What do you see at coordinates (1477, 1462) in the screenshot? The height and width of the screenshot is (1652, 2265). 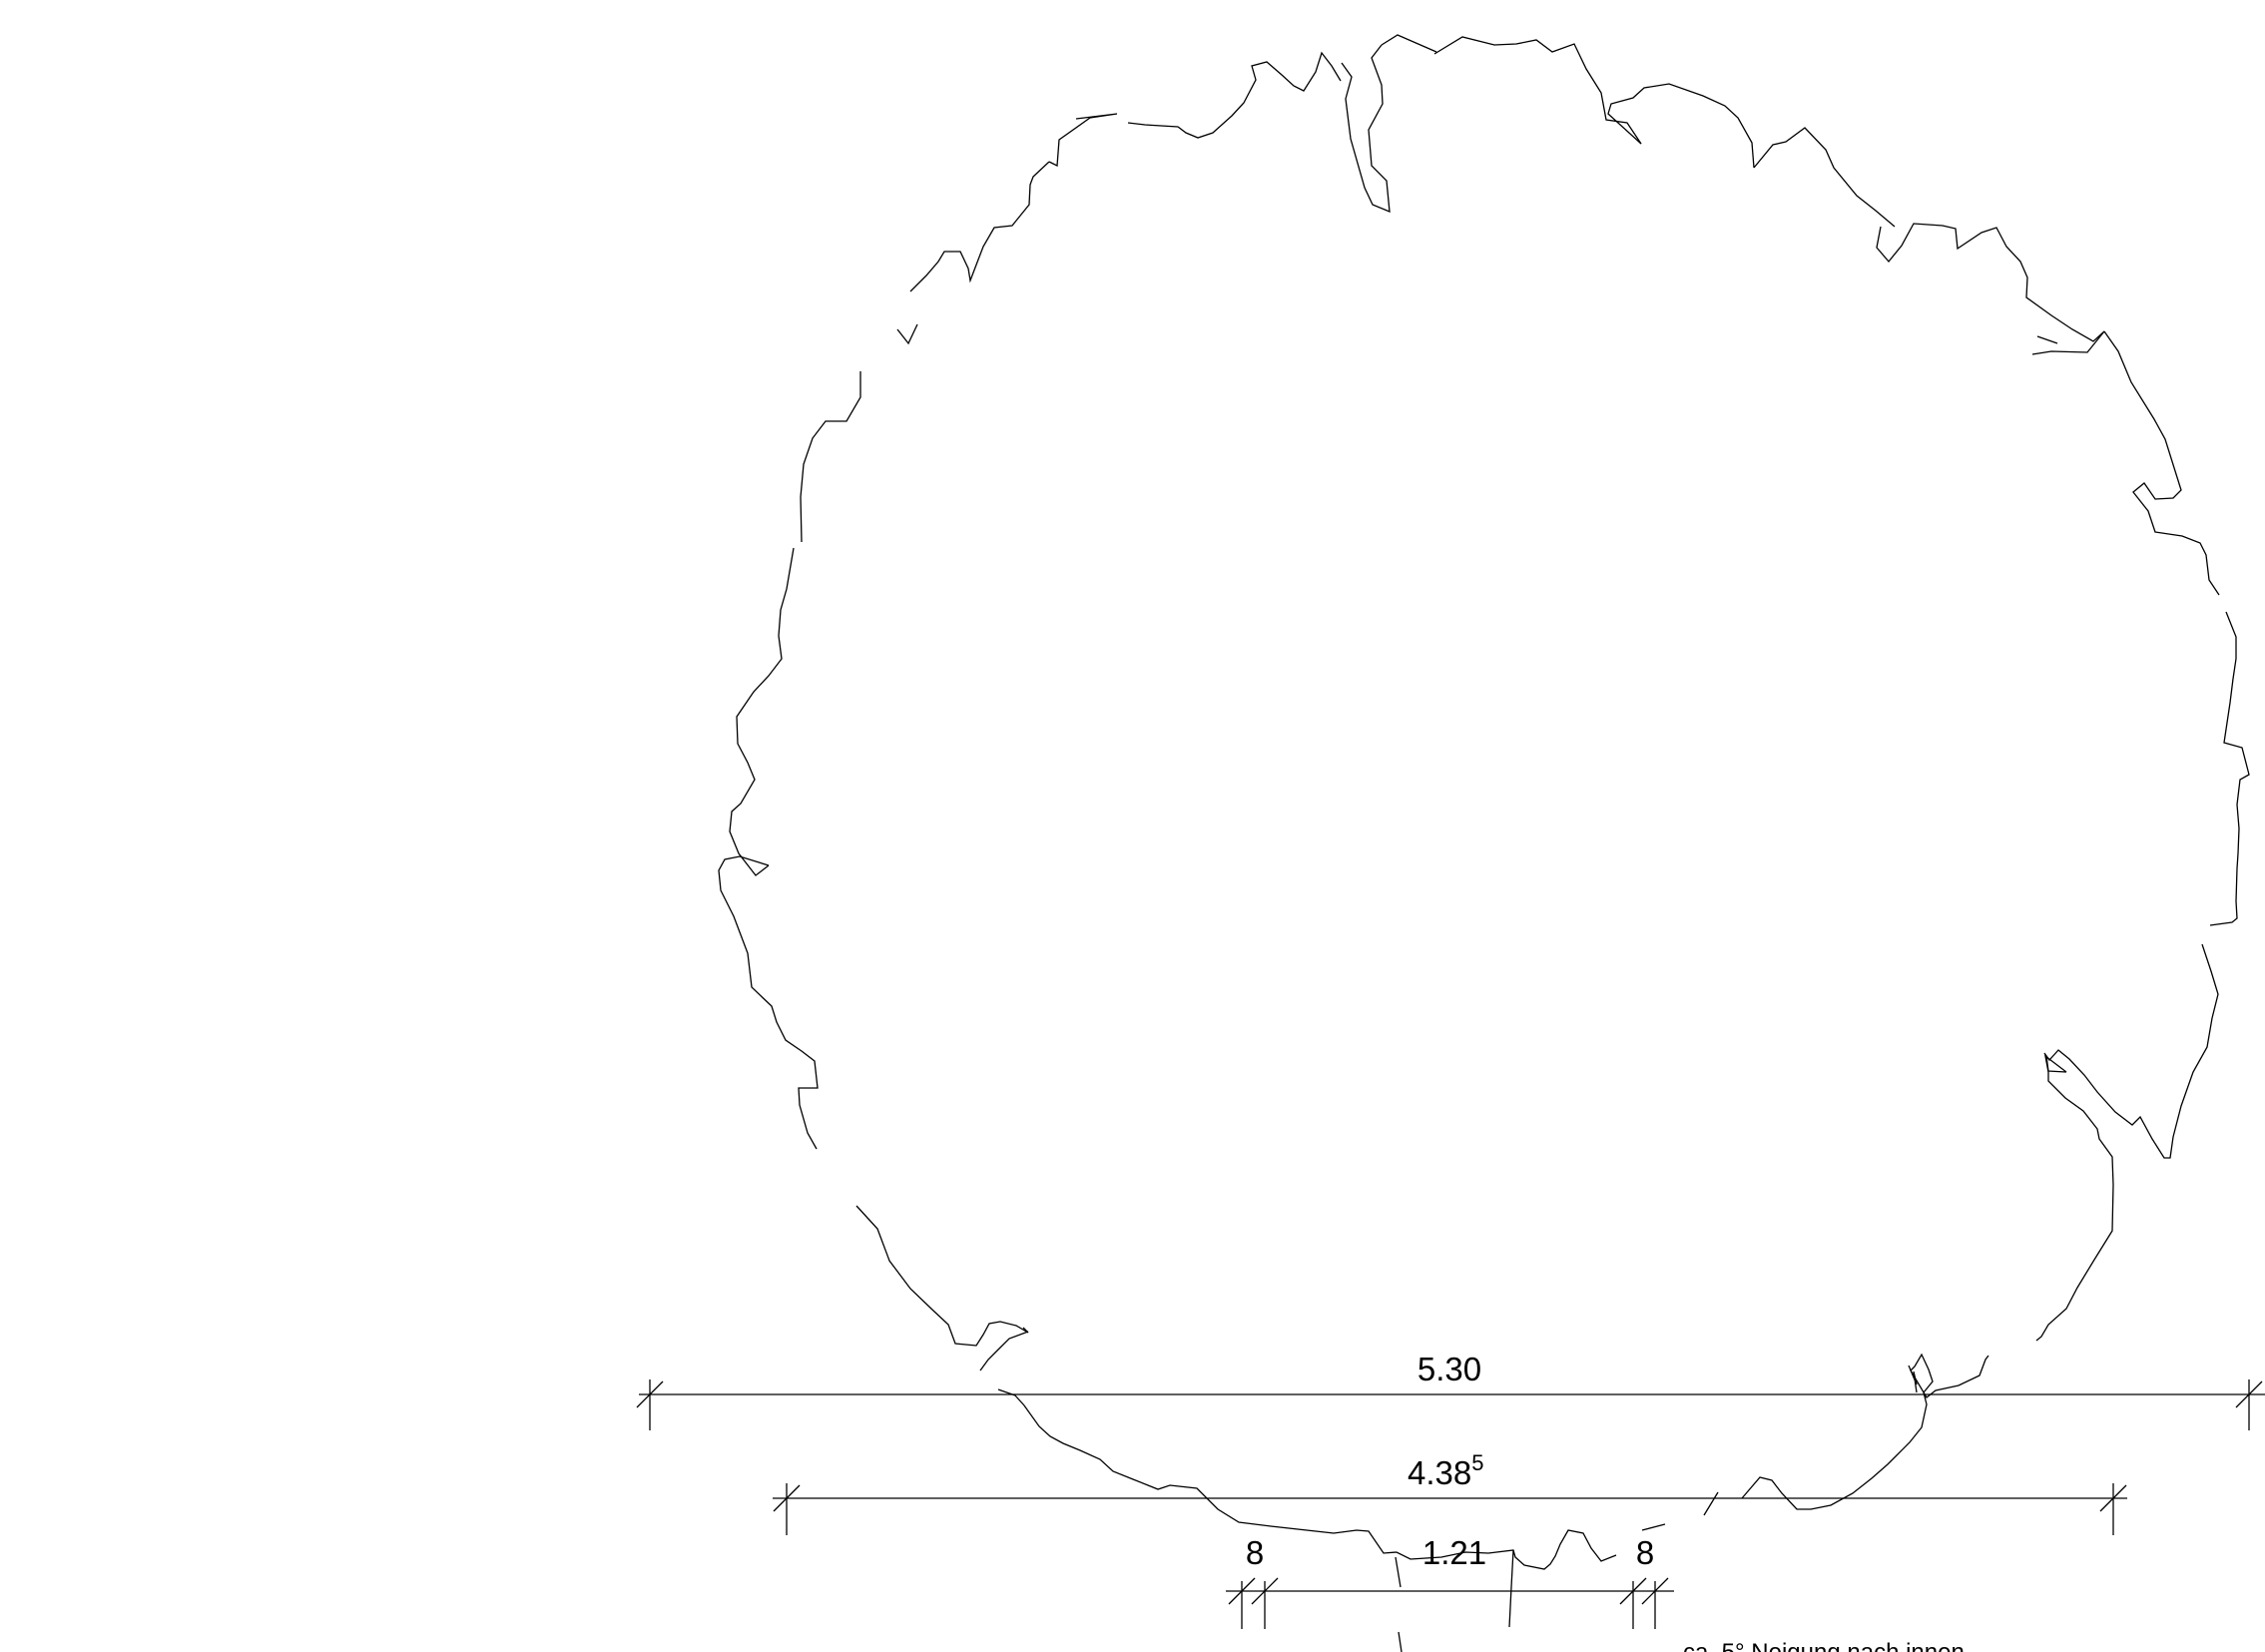 I see `dimension-label-inner-sup: 5` at bounding box center [1477, 1462].